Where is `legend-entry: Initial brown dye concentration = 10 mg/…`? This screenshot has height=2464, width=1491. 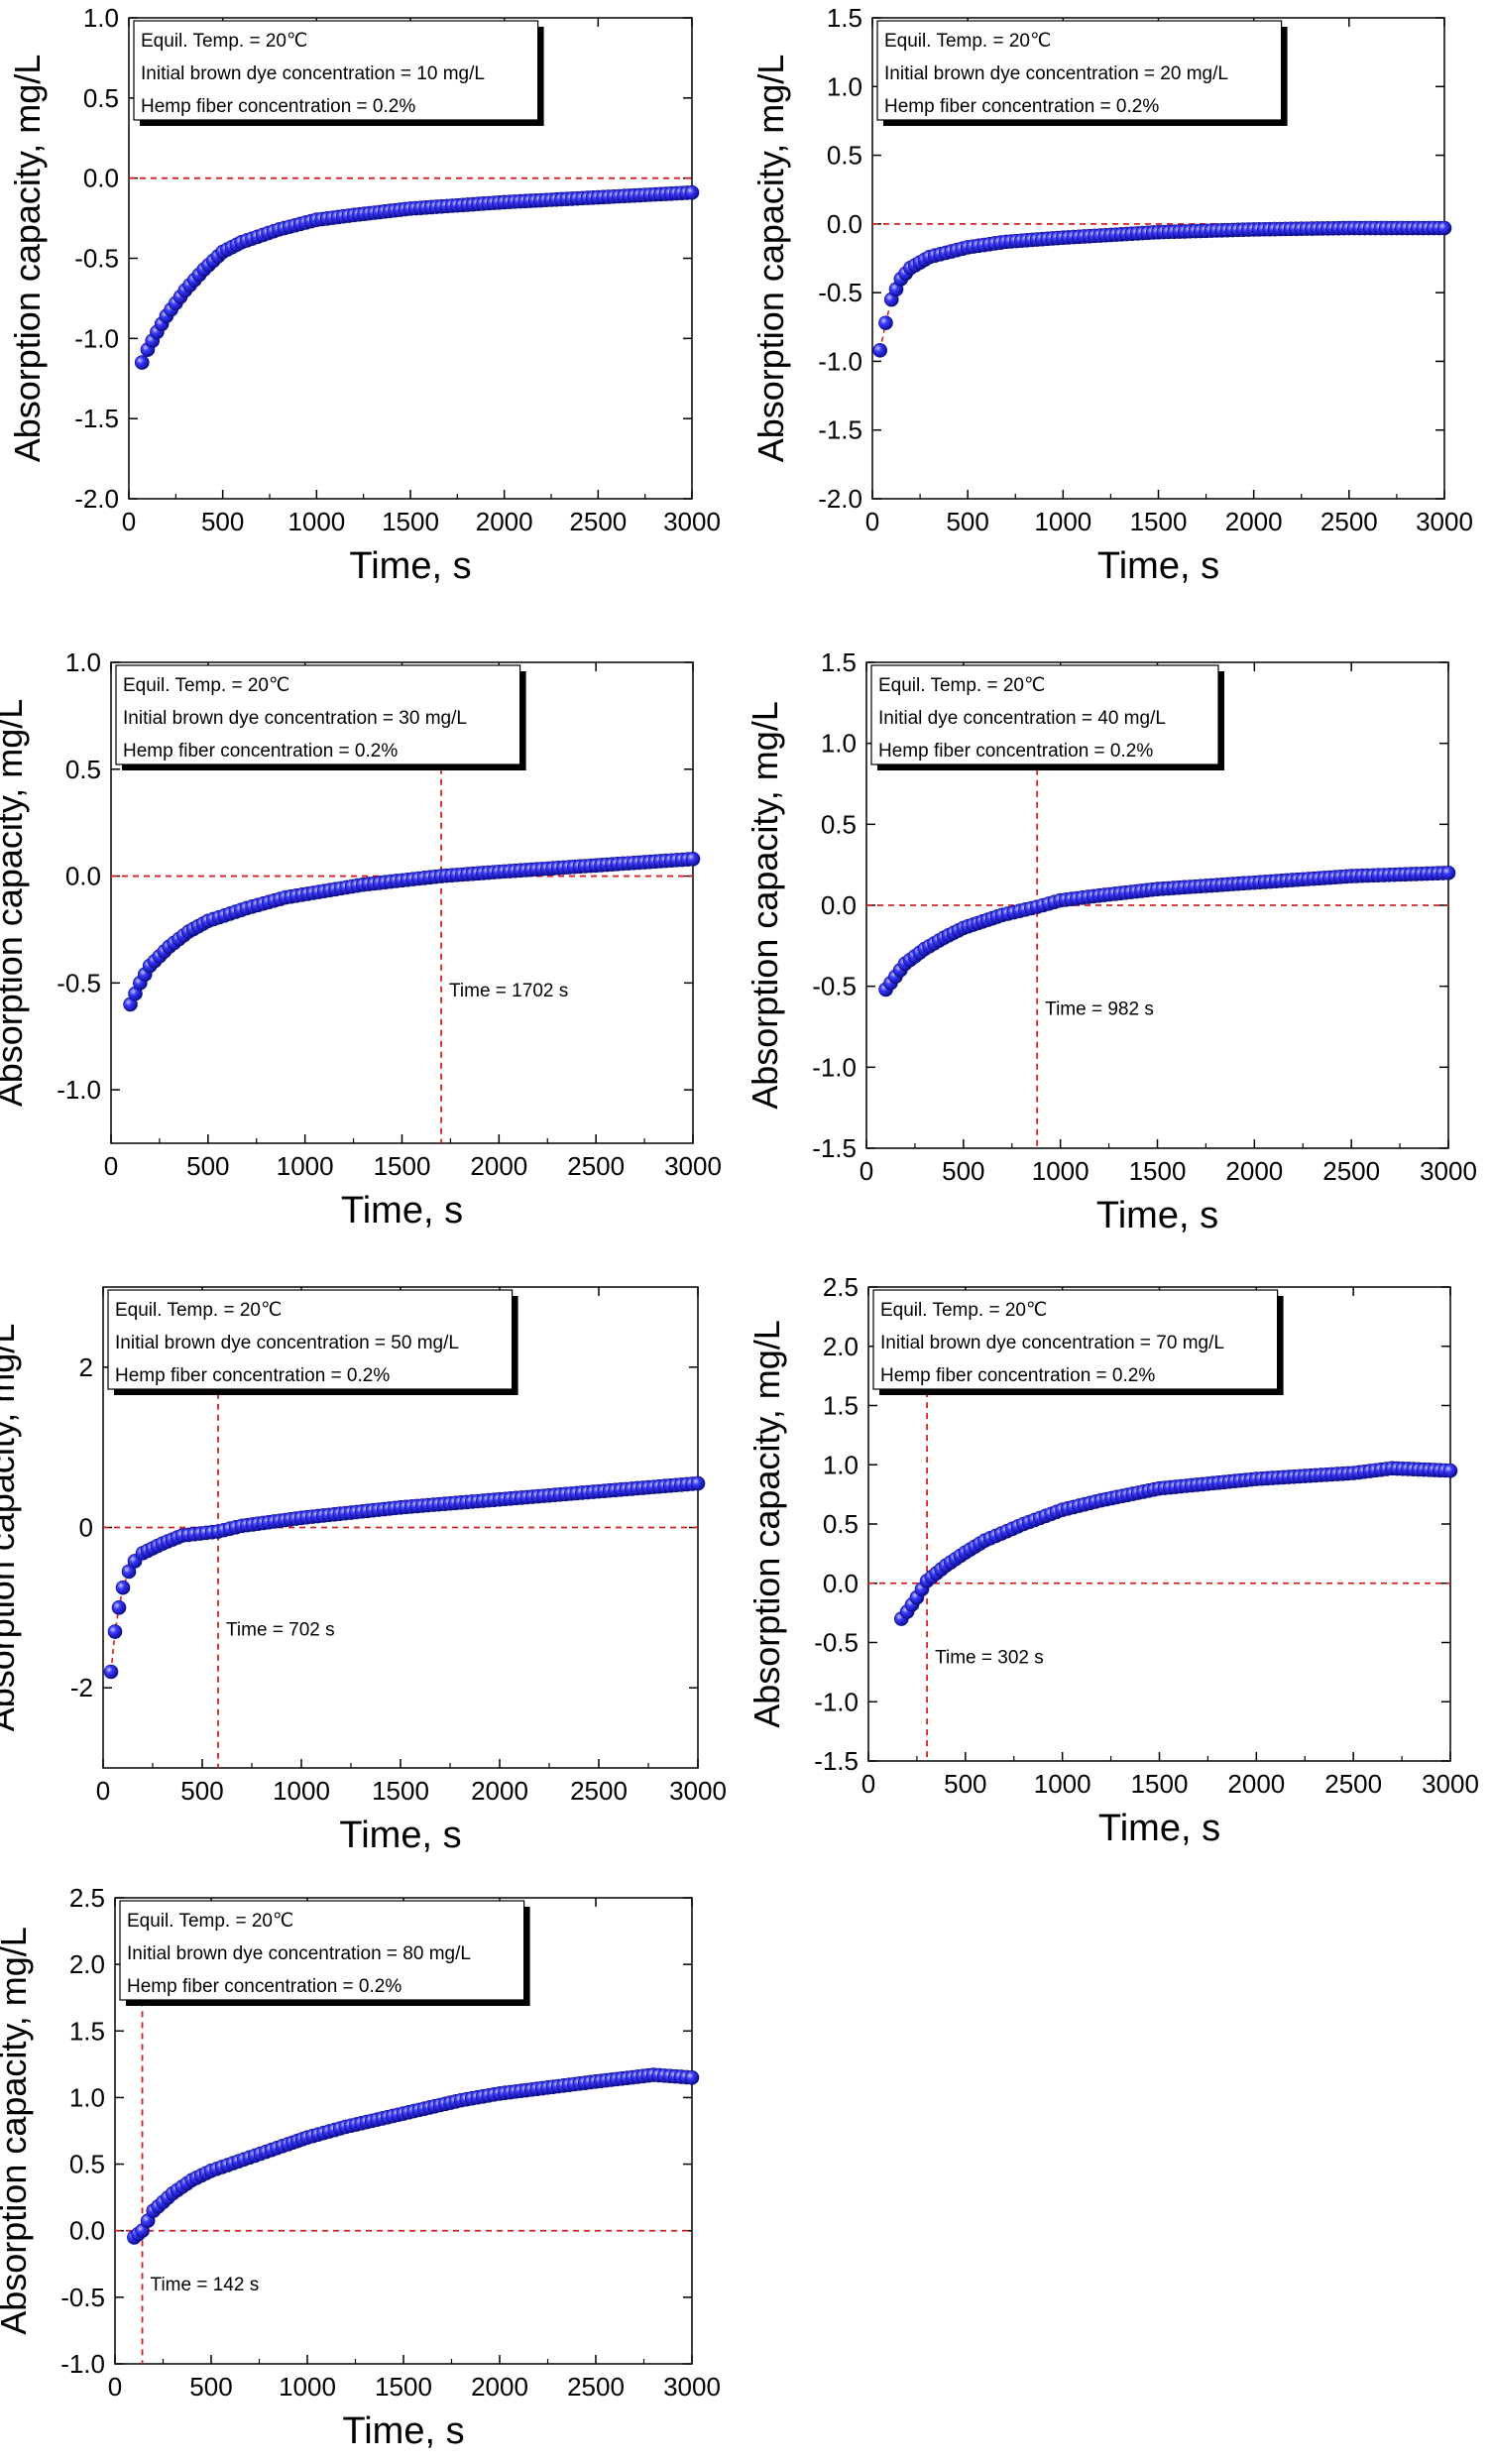 legend-entry: Initial brown dye concentration = 10 mg/… is located at coordinates (313, 73).